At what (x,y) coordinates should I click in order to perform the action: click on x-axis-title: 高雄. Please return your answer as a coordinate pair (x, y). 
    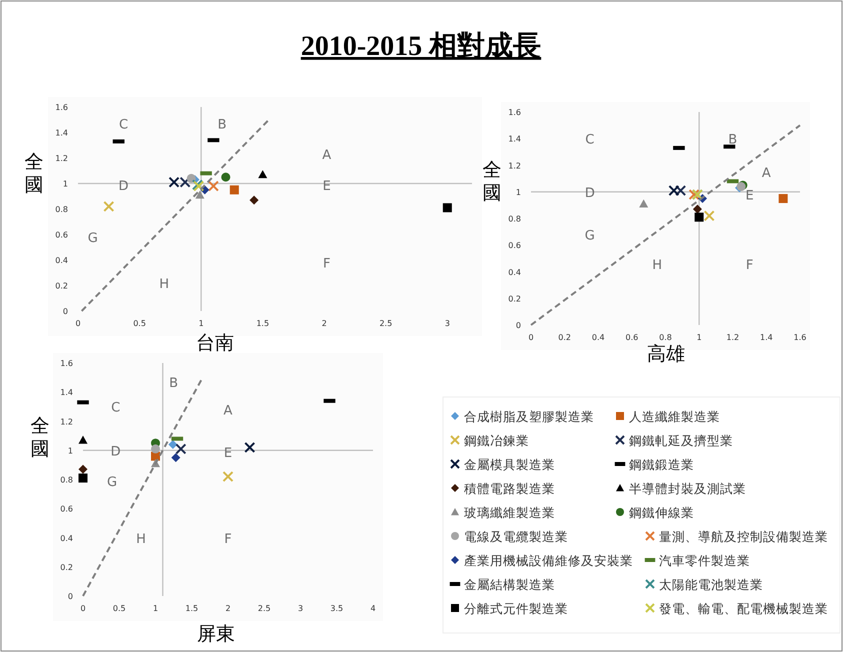
    Looking at the image, I should click on (666, 354).